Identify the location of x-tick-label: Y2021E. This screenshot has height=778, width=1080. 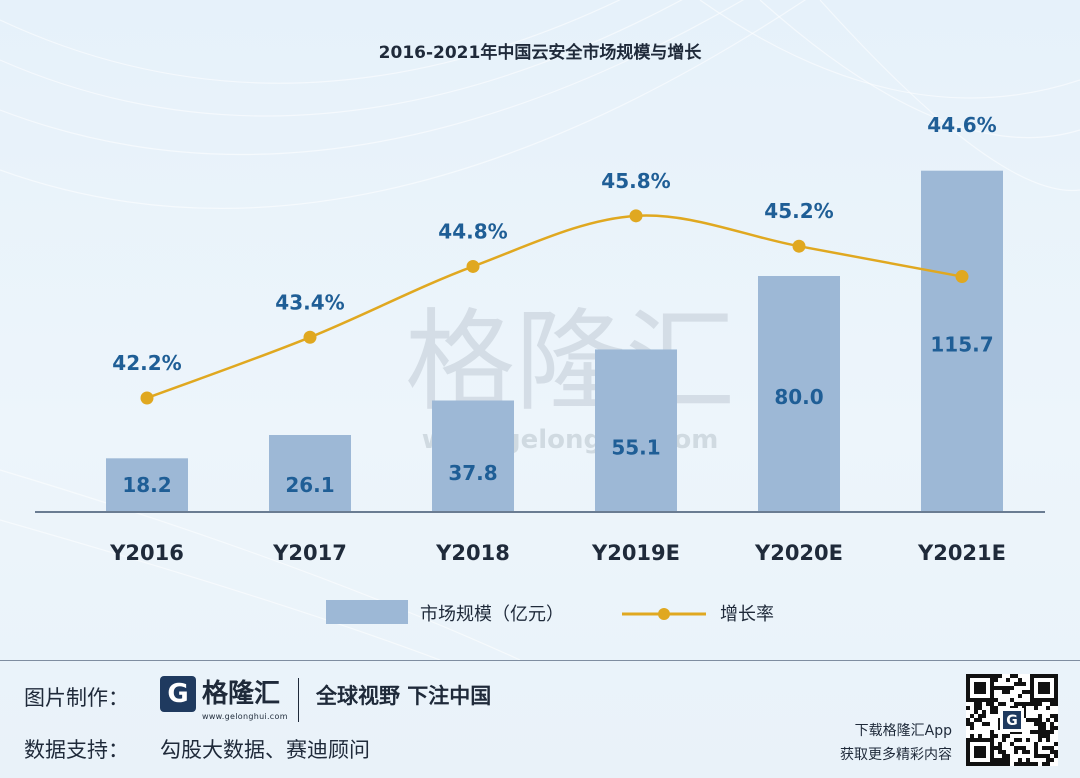
(961, 553).